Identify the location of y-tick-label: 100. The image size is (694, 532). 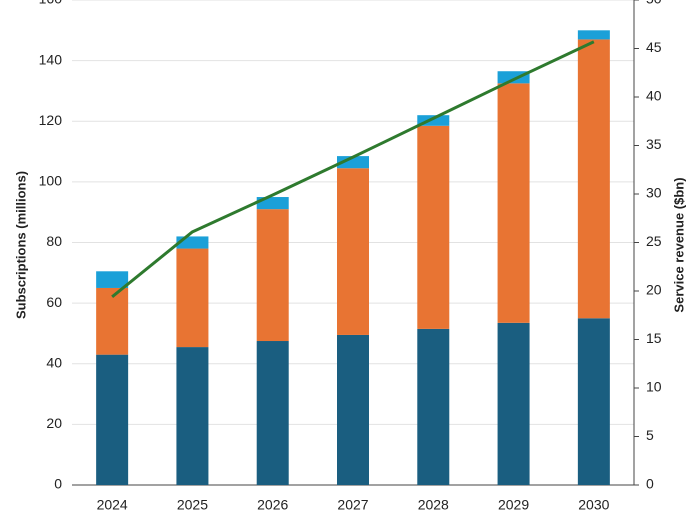
(51, 181).